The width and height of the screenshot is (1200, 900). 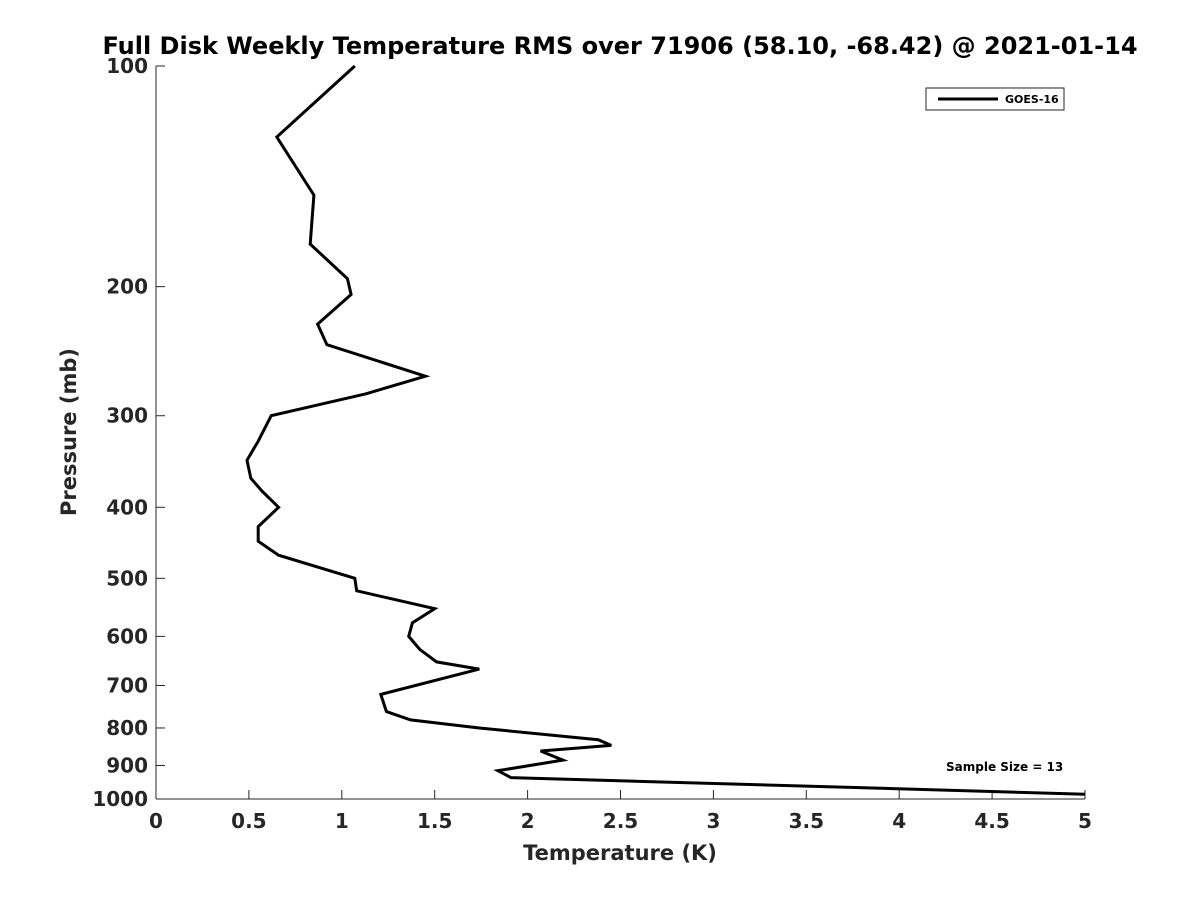 What do you see at coordinates (127, 578) in the screenshot?
I see `y-tick-label: 500` at bounding box center [127, 578].